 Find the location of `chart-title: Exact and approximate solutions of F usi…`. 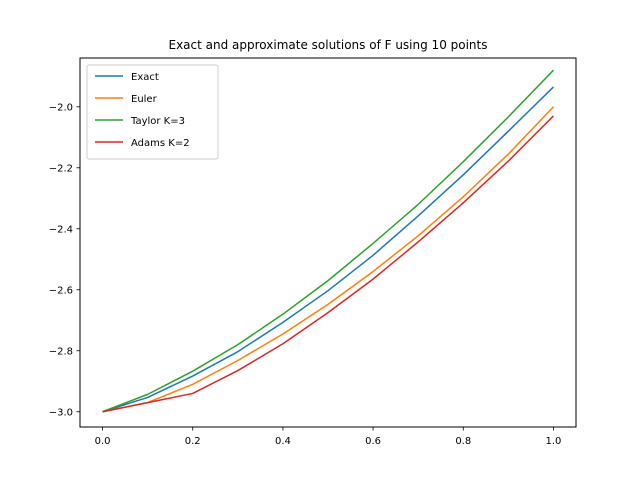

chart-title: Exact and approximate solutions of F usi… is located at coordinates (327, 45).